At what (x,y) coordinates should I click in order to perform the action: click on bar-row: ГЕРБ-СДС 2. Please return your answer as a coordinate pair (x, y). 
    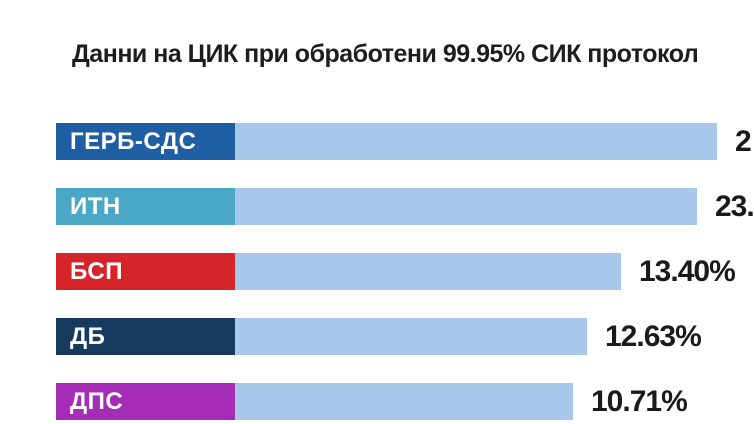
    Looking at the image, I should click on (377, 141).